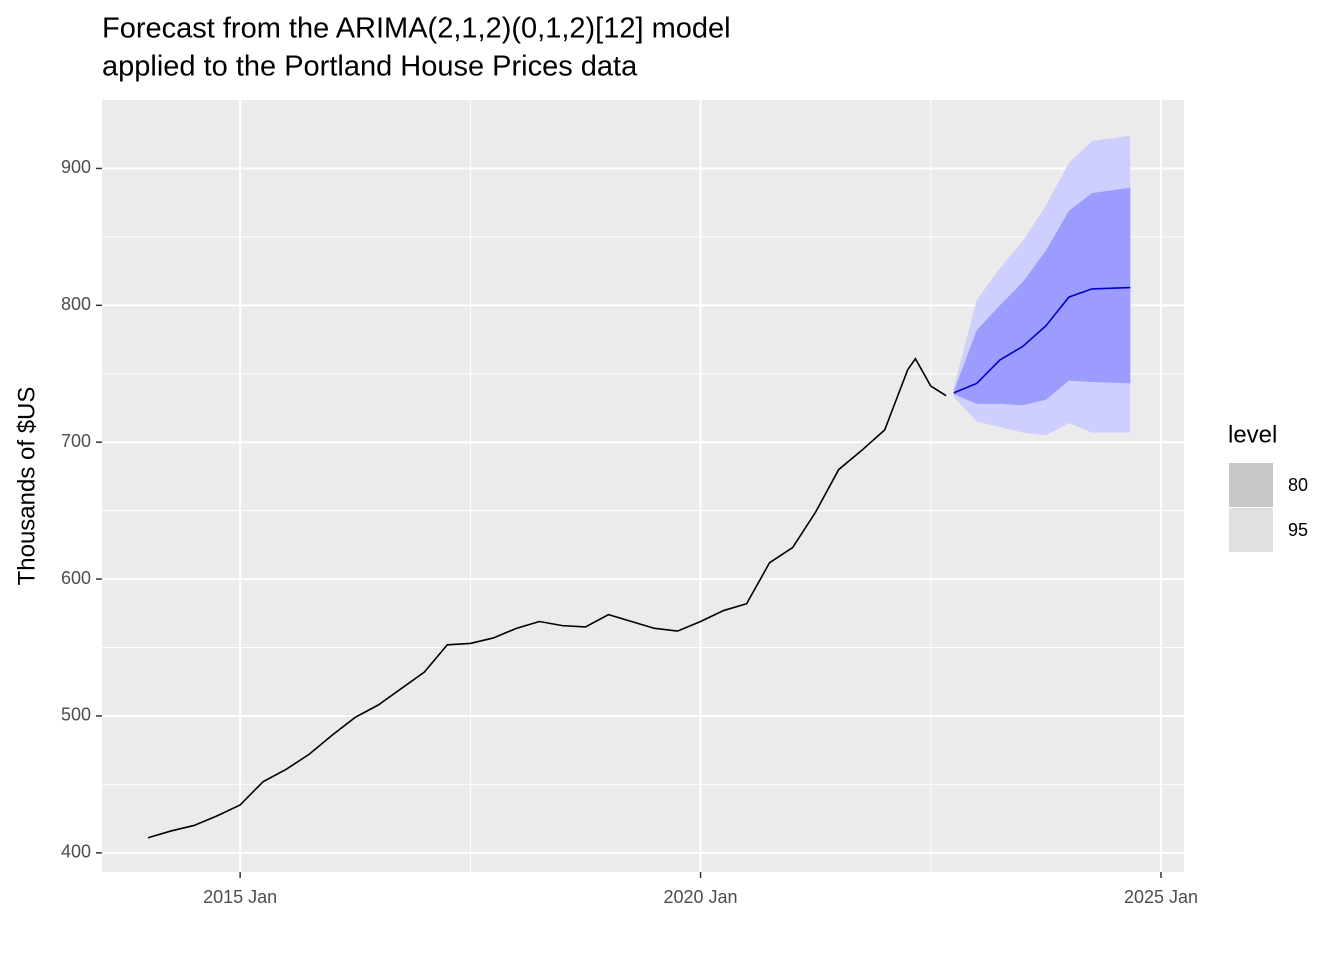 This screenshot has height=960, width=1344. I want to click on legend-label: 80, so click(1298, 485).